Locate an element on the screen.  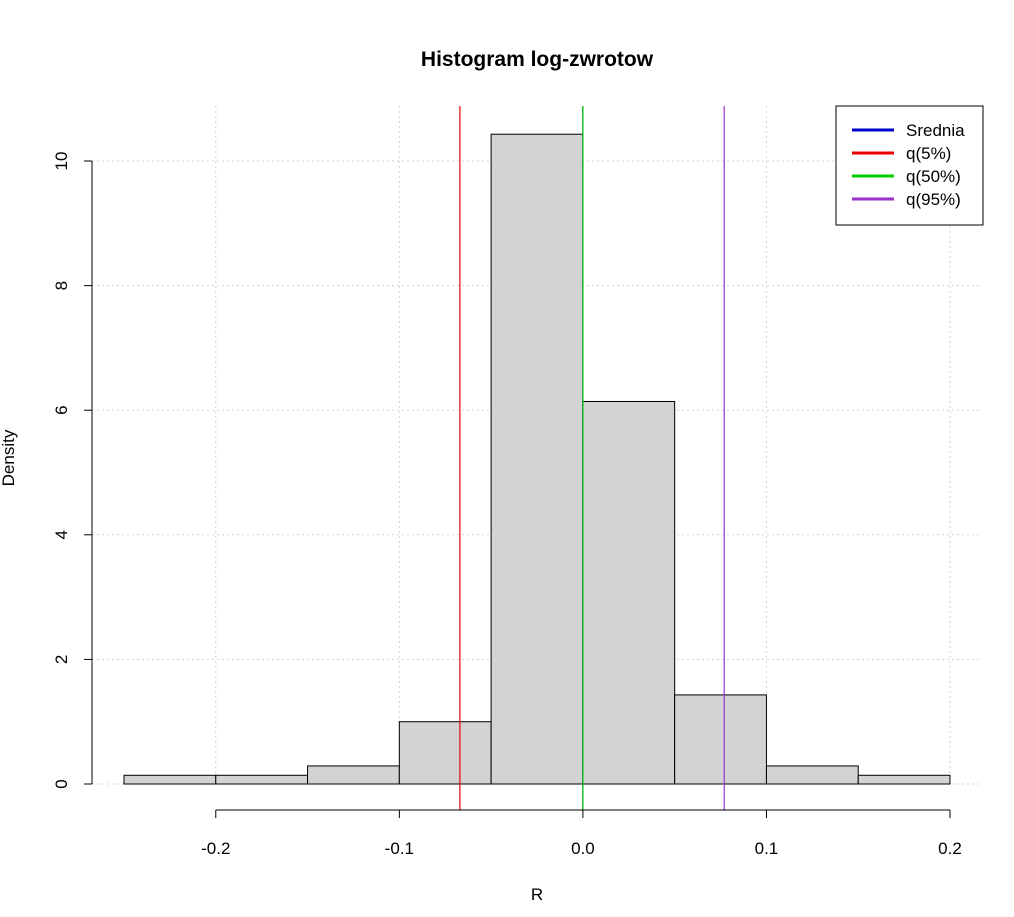
x-tick-label: -0.2 is located at coordinates (215, 848).